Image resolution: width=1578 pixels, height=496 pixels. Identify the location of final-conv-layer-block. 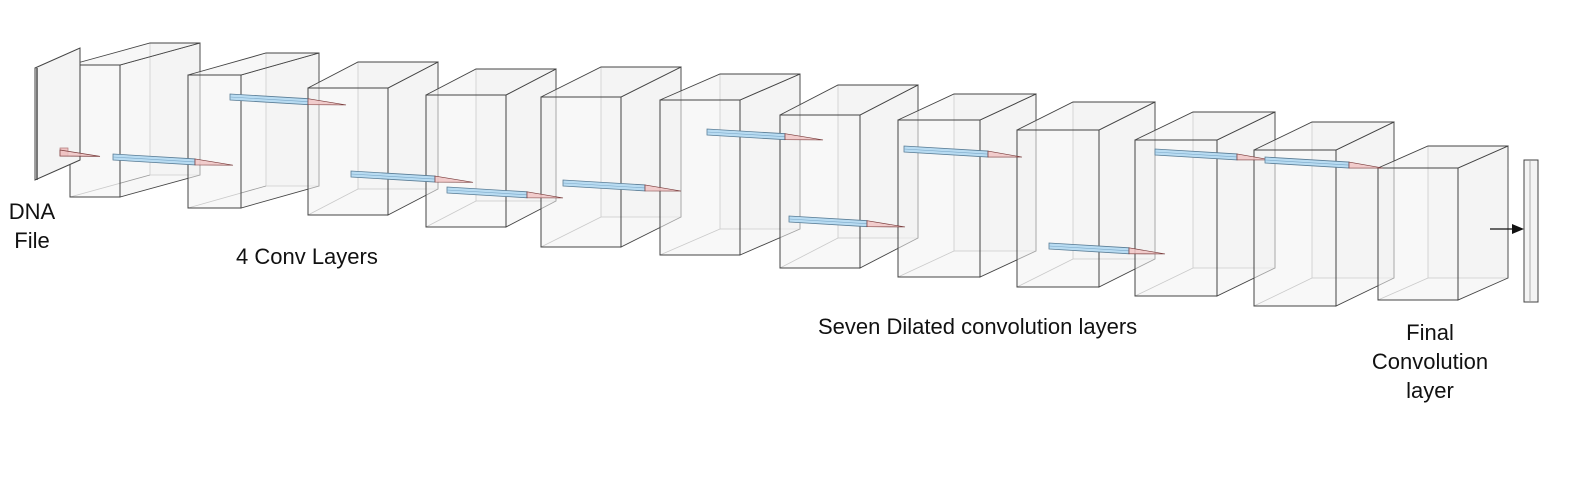
(1443, 223).